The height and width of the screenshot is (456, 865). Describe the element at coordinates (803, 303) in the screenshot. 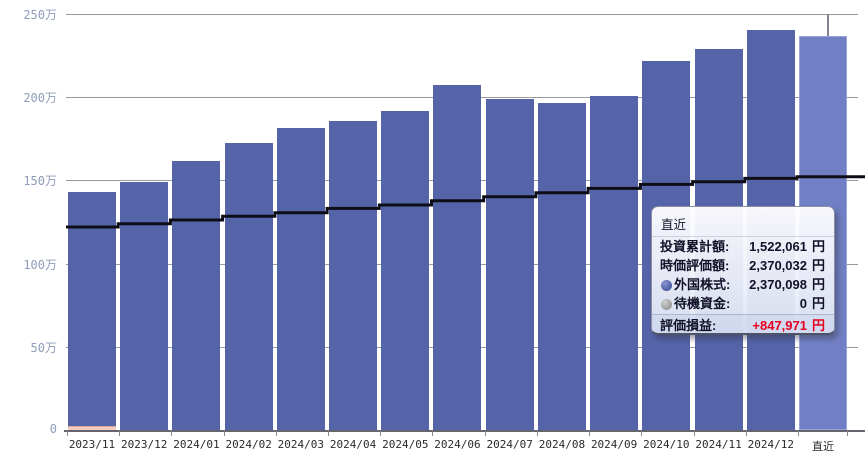

I see `tooltip-row-value: 0` at that location.